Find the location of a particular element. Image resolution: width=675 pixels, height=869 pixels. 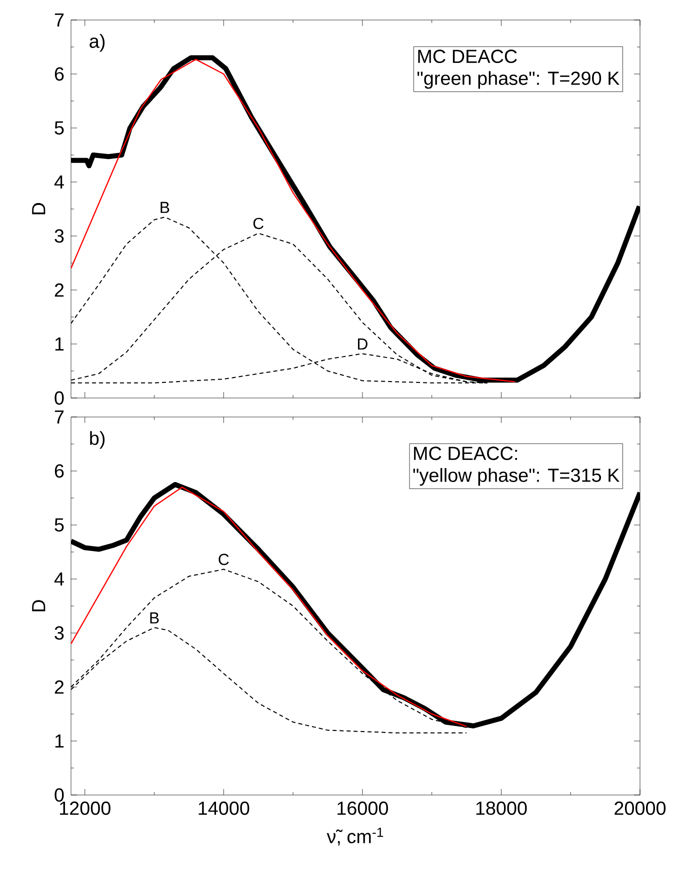

annotation: a) is located at coordinates (97, 43).